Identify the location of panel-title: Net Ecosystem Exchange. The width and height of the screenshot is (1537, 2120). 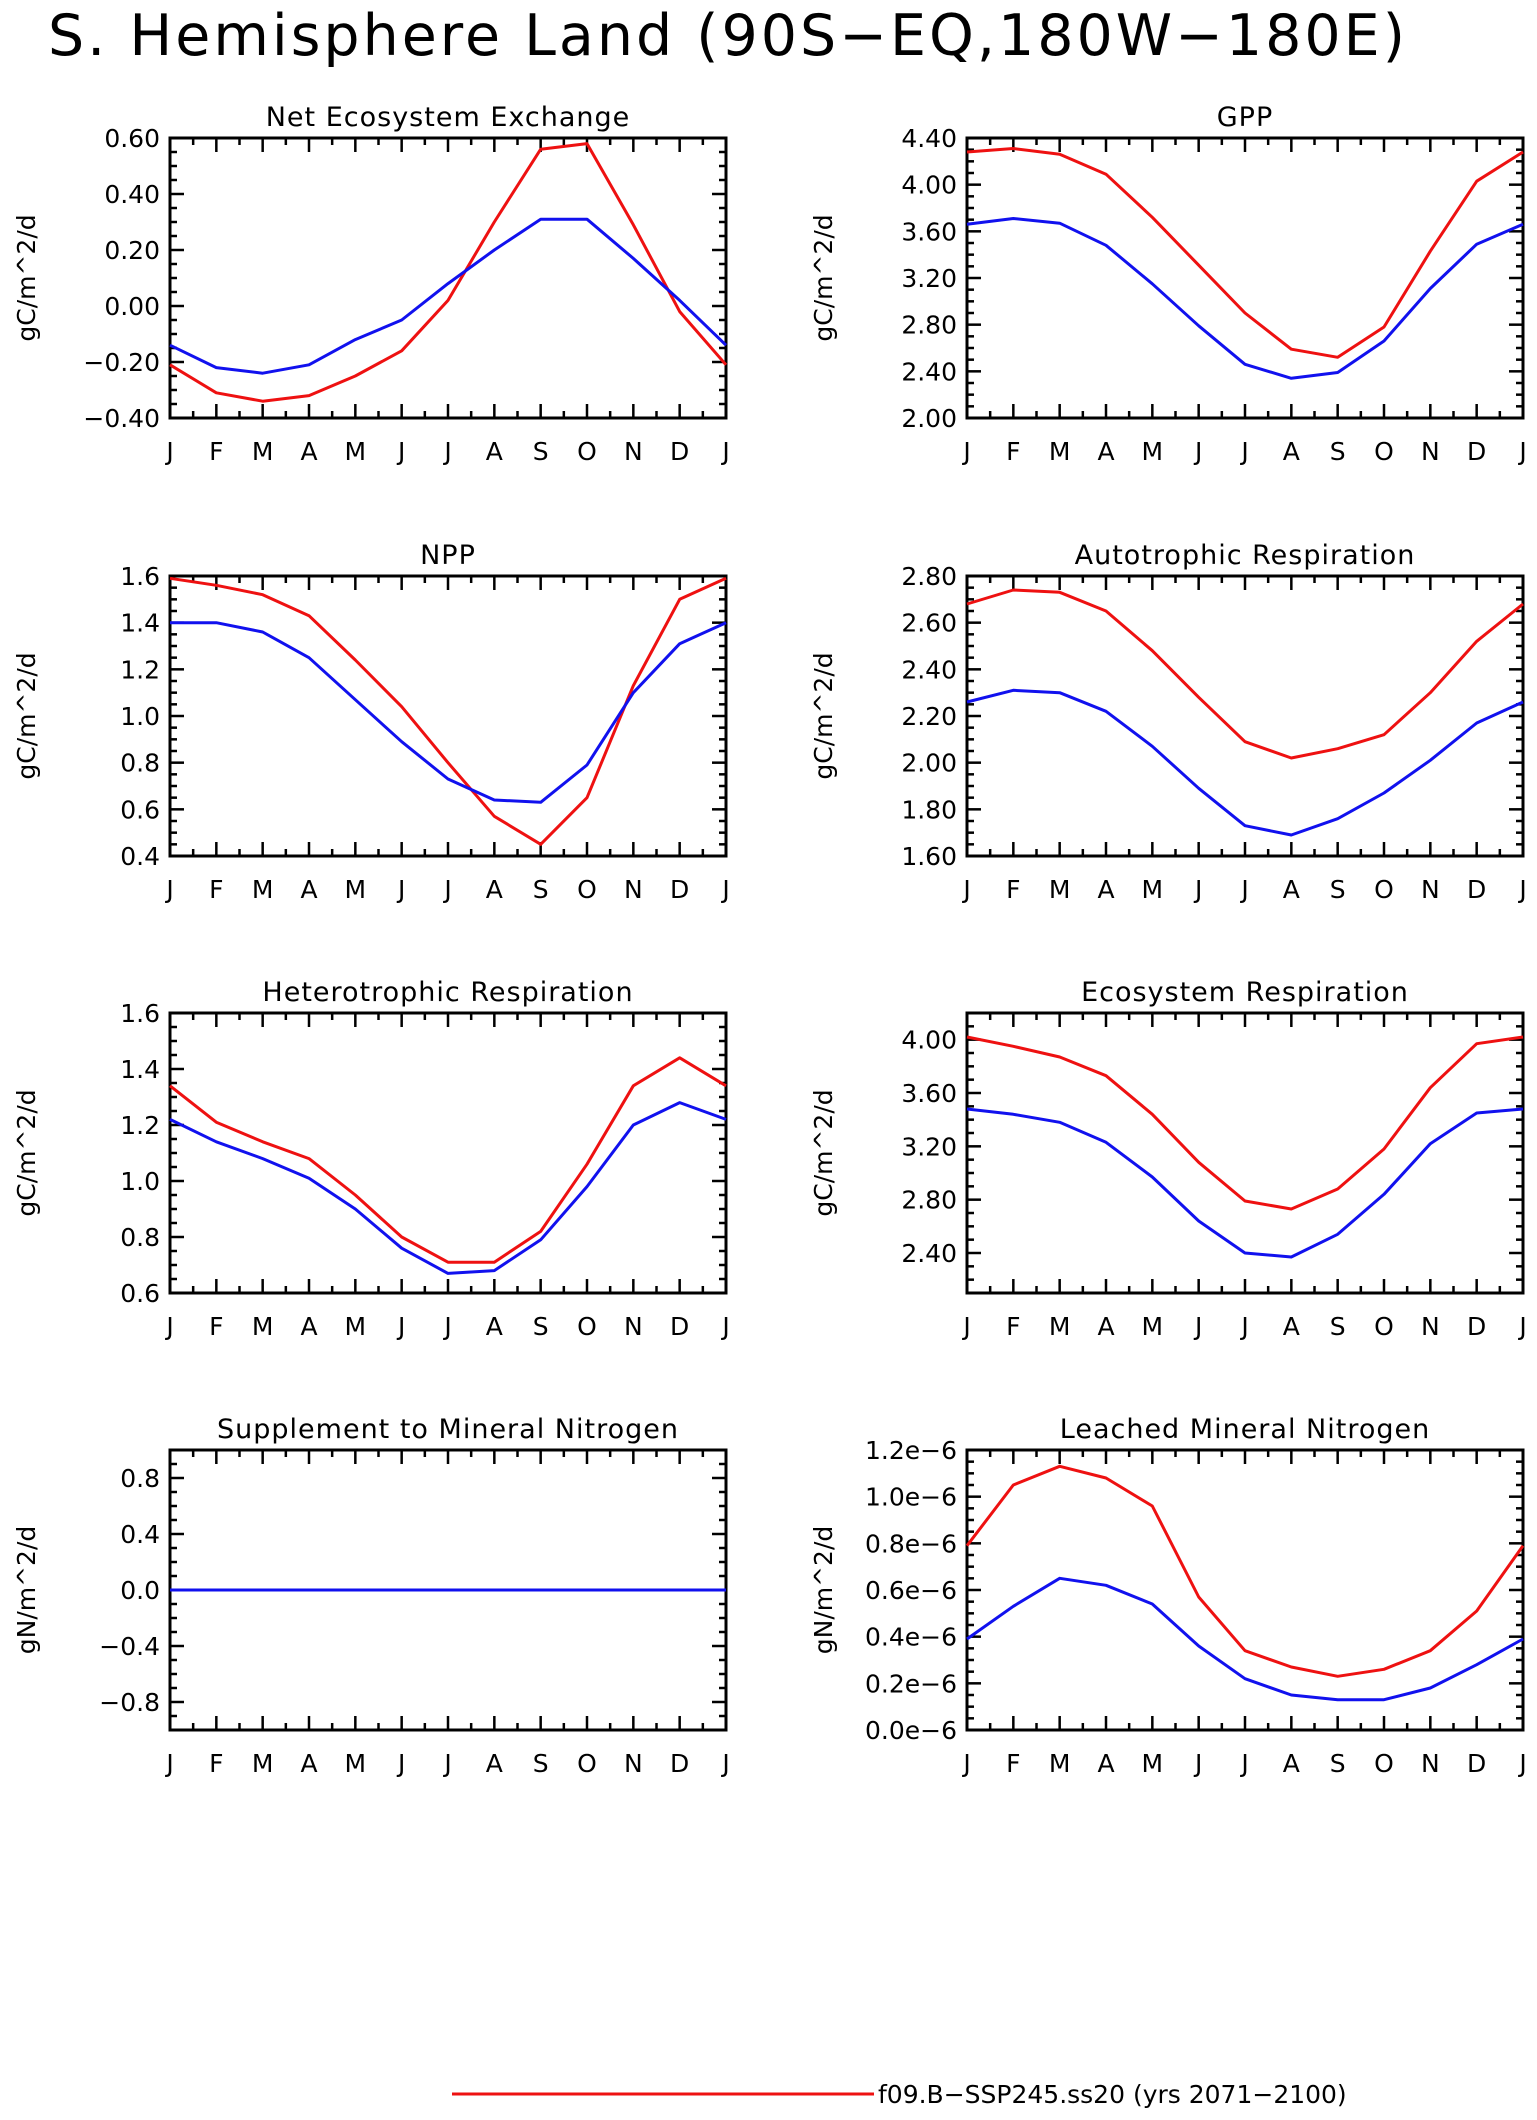
(448, 117).